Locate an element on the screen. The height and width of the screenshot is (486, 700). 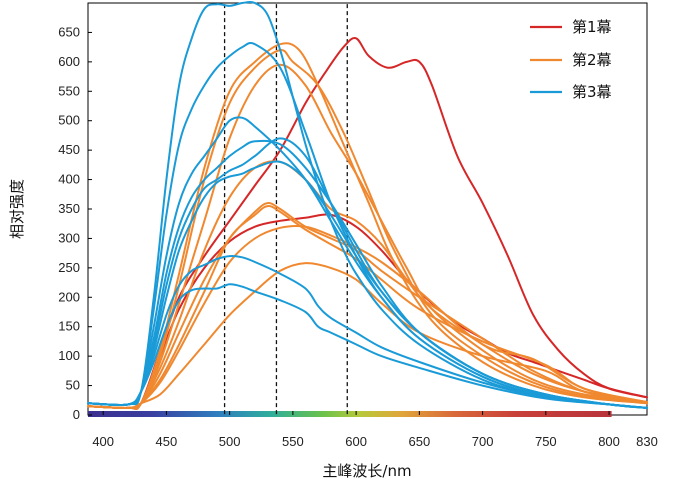
x-axis-title: 主峰波长/nm is located at coordinates (366, 471).